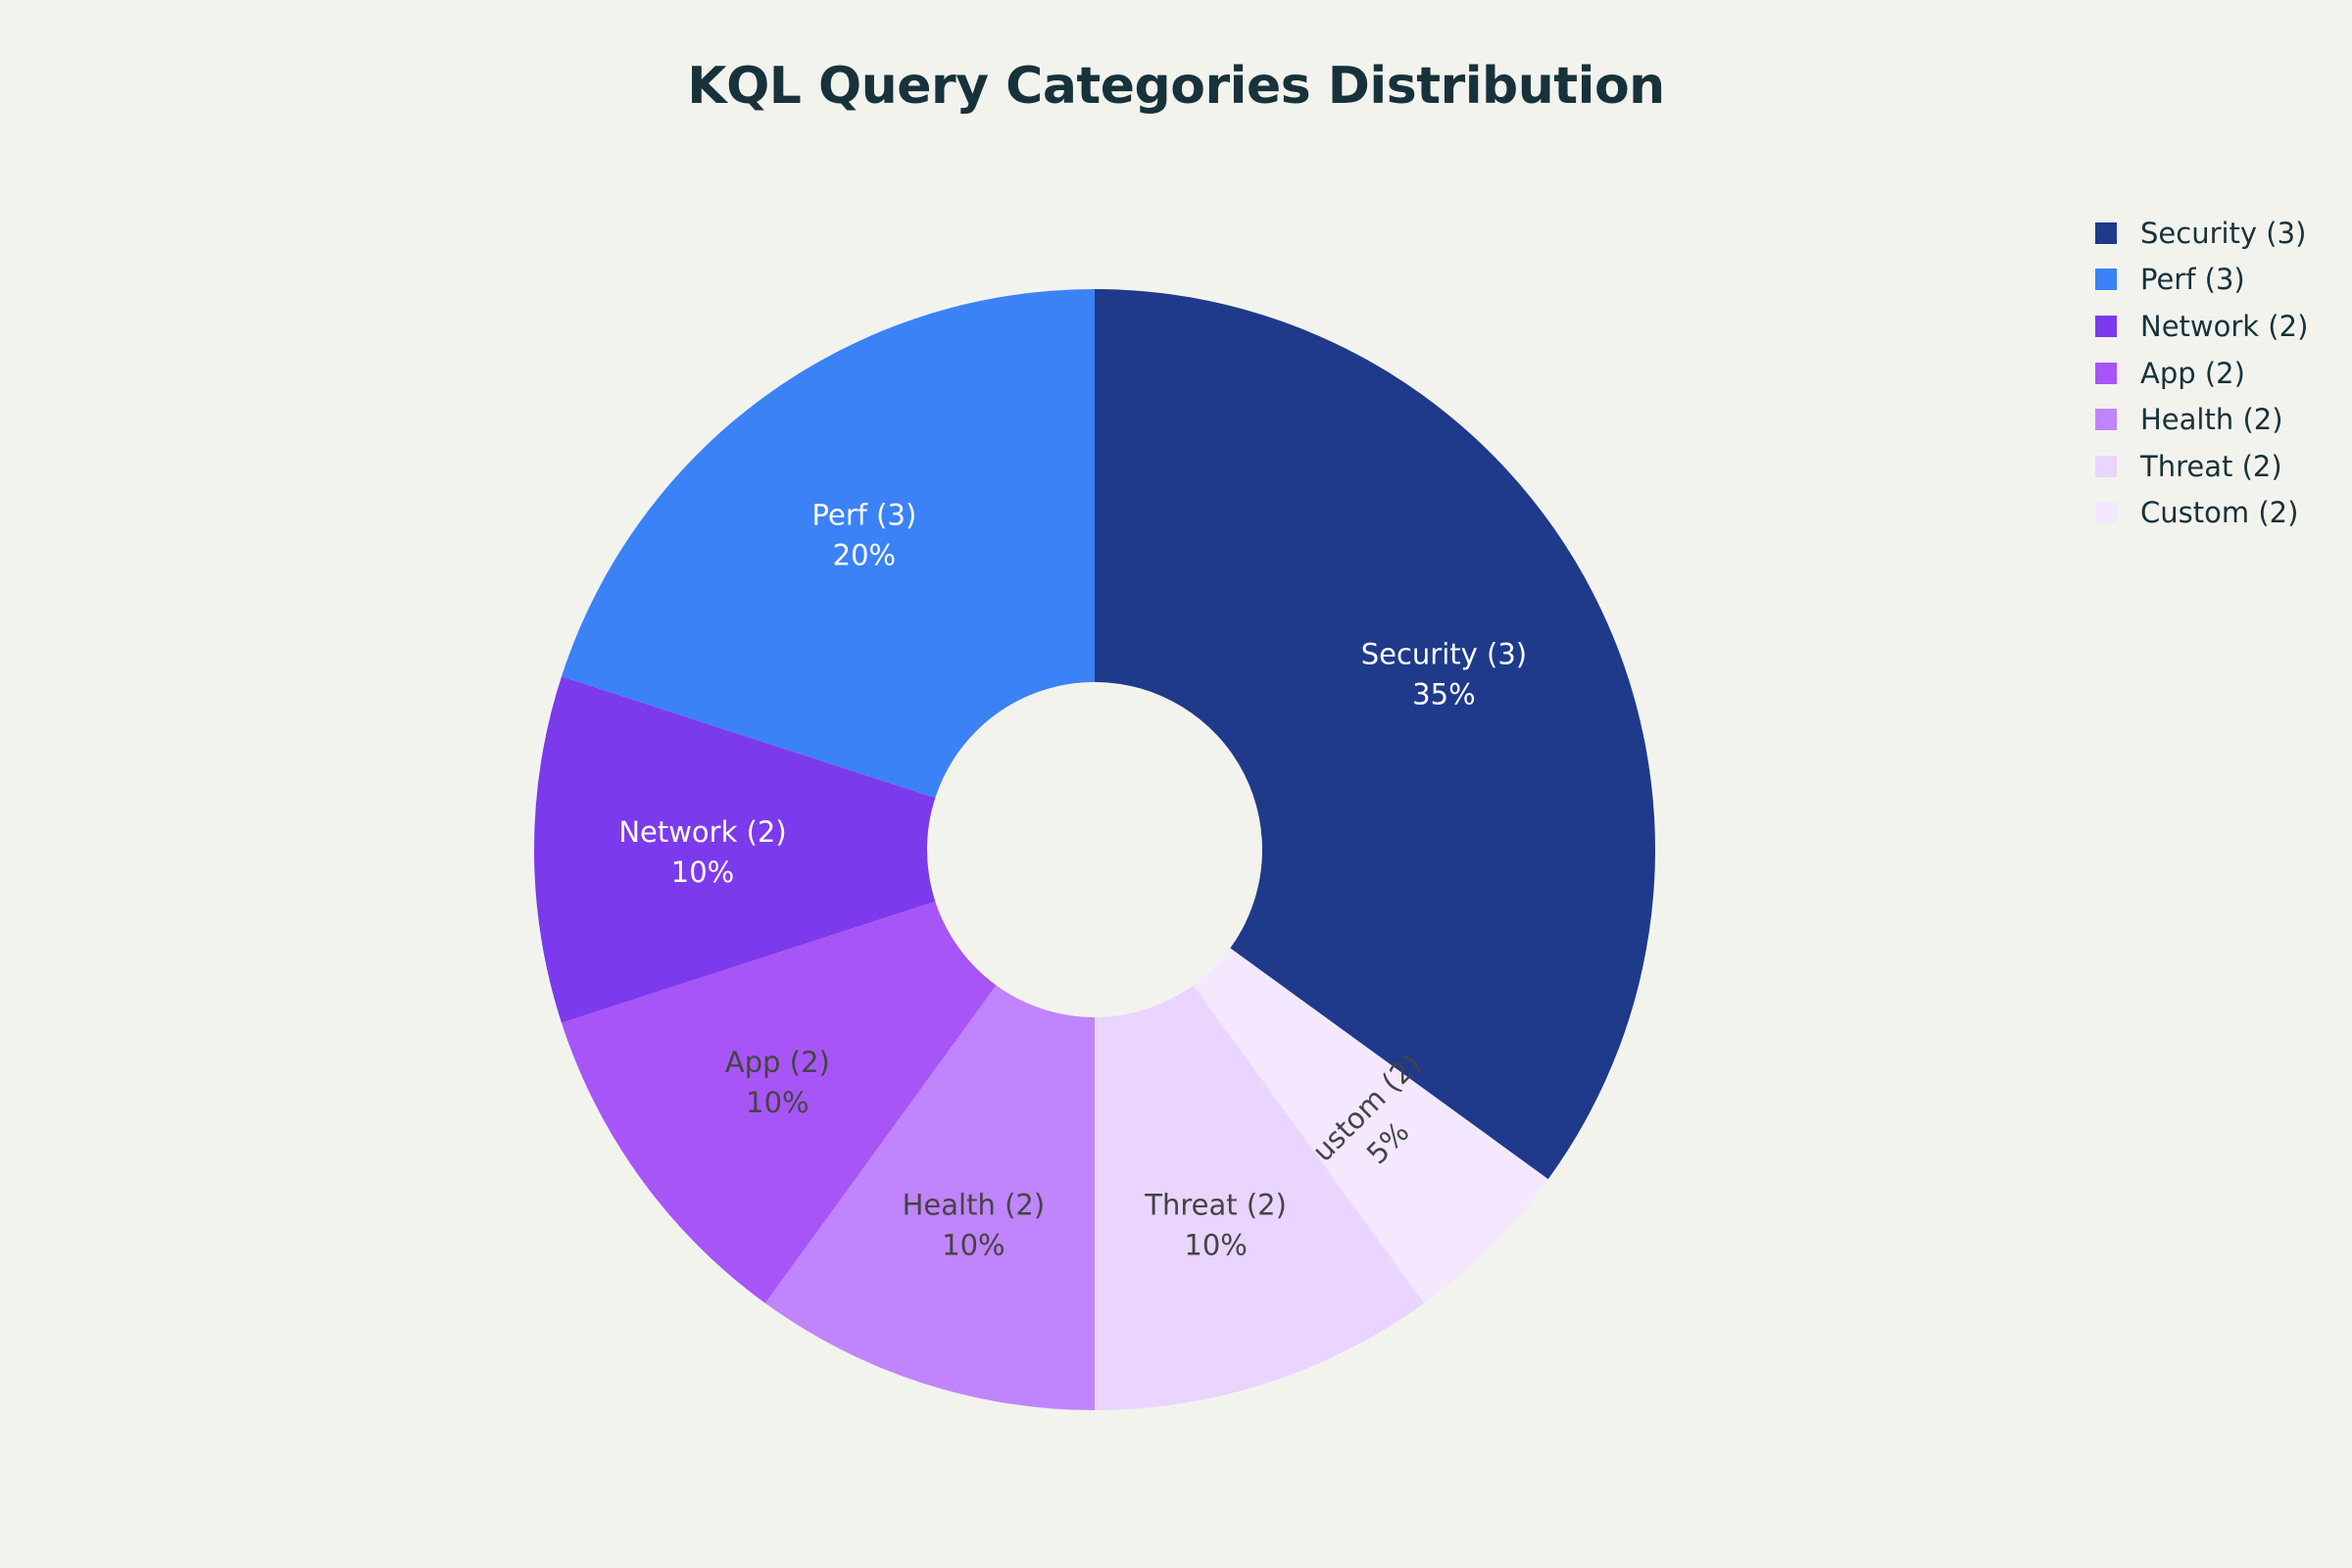 Image resolution: width=2352 pixels, height=1568 pixels. I want to click on legend-label: Security (3), so click(2223, 233).